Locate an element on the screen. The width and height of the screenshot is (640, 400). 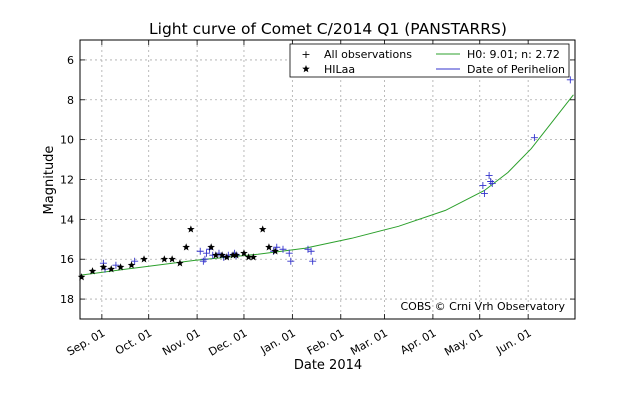
y-tick-label: 14 is located at coordinates (67, 219).